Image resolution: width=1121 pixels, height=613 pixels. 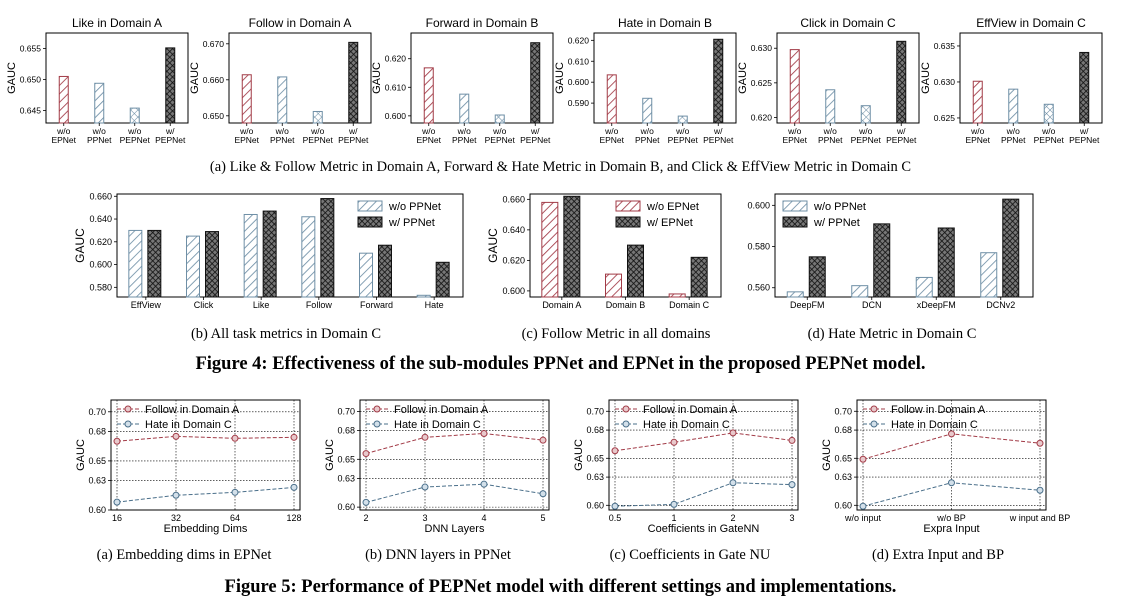 What do you see at coordinates (689, 305) in the screenshot?
I see `x-tick-label: Domain C` at bounding box center [689, 305].